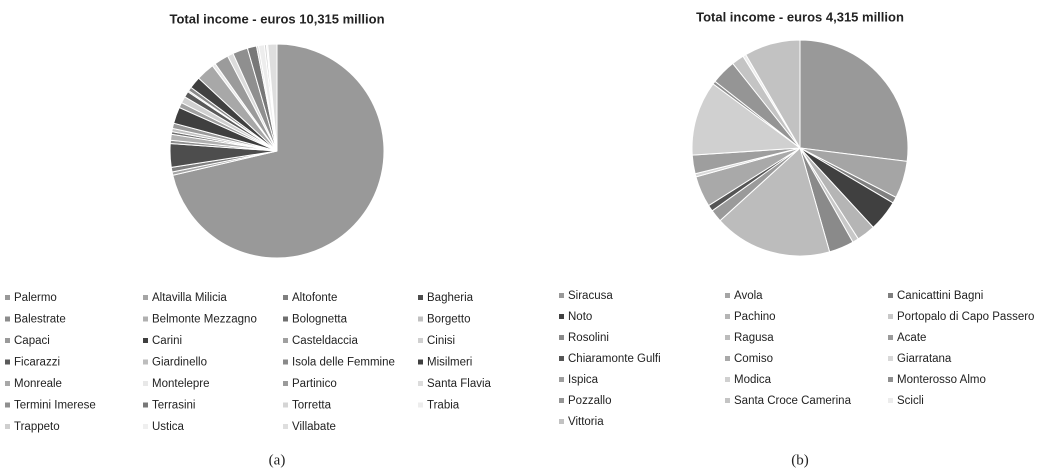 The width and height of the screenshot is (1046, 472). Describe the element at coordinates (312, 406) in the screenshot. I see `legend-label: Torretta` at that location.